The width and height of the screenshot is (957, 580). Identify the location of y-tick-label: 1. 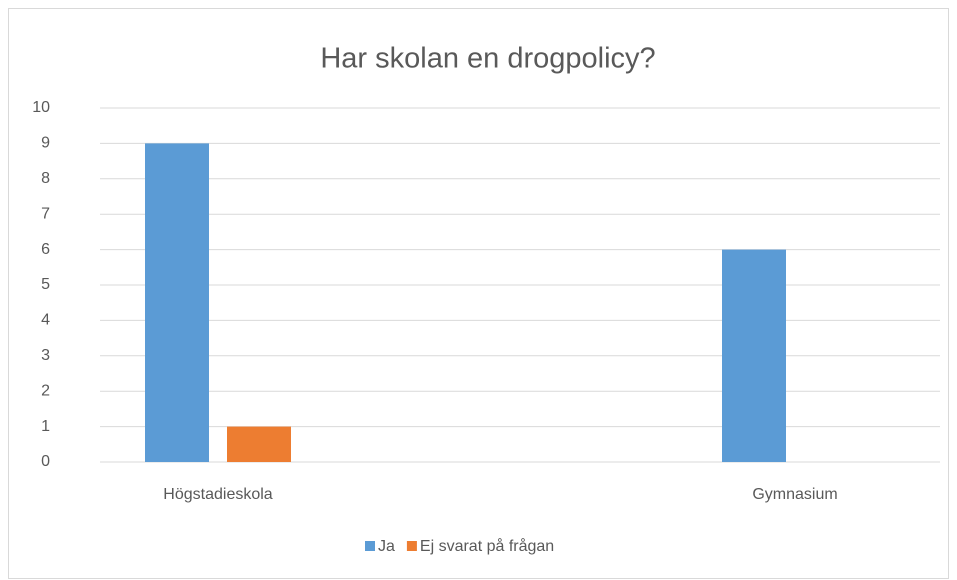
(45, 426).